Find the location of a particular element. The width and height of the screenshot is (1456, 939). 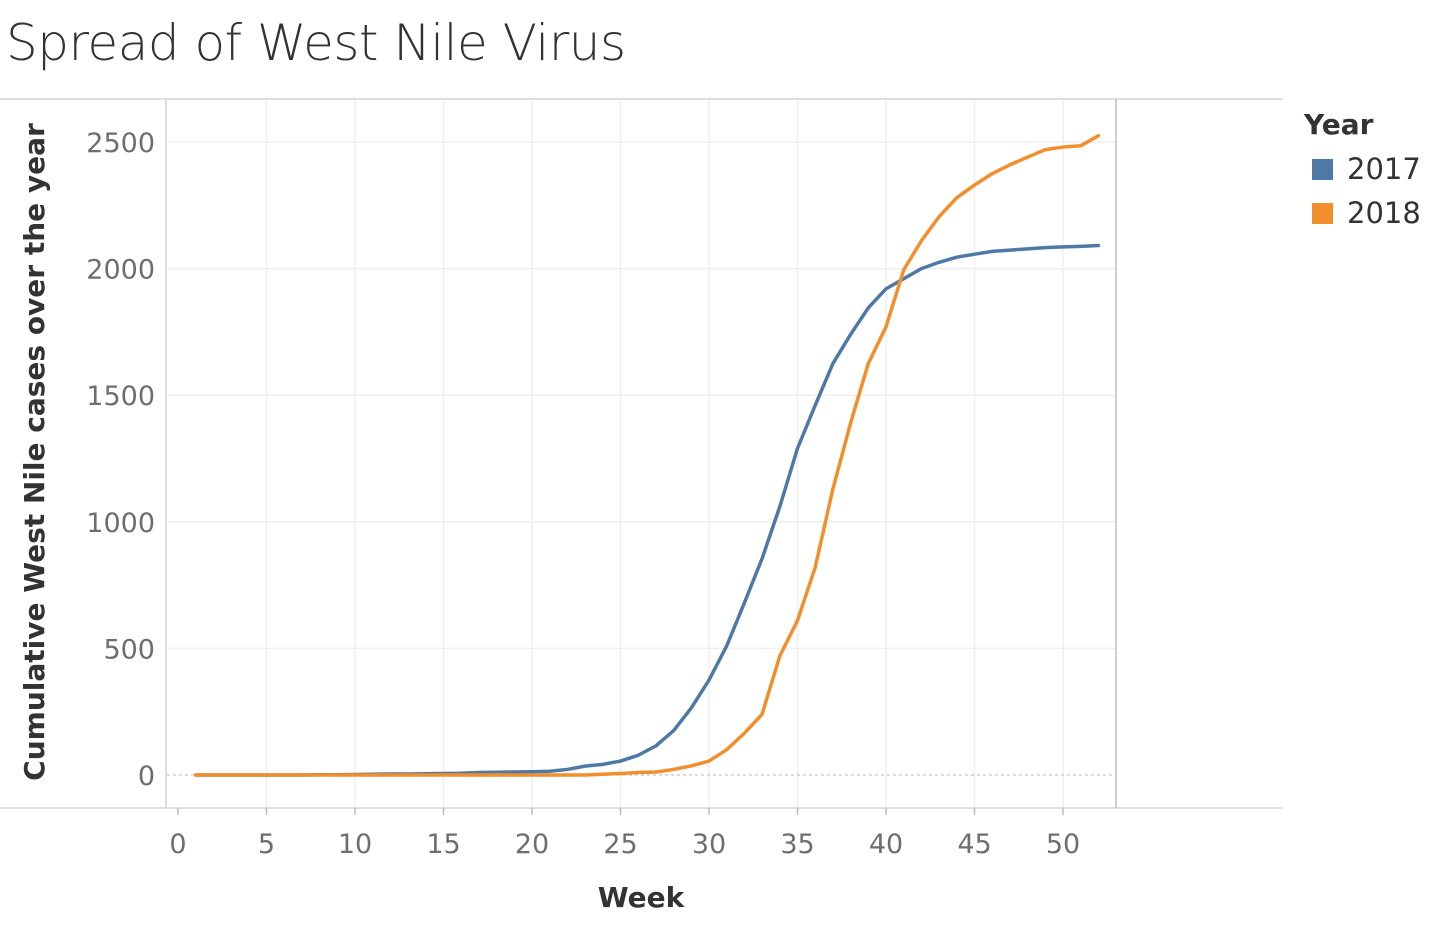

x-tick-label-40: 40 is located at coordinates (886, 844).